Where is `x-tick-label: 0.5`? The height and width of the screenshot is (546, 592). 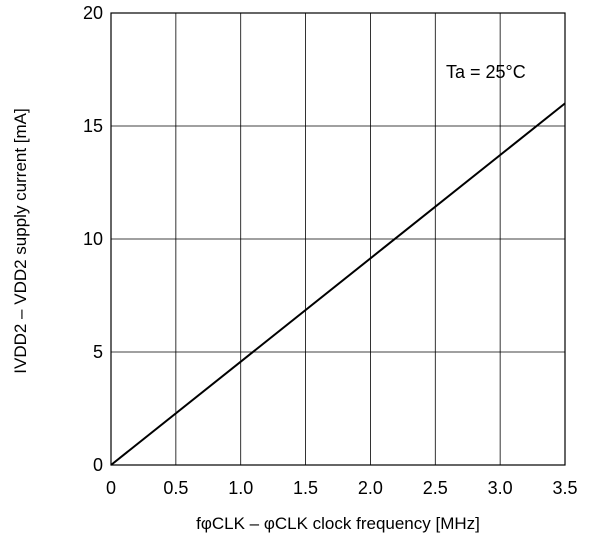 x-tick-label: 0.5 is located at coordinates (175, 488).